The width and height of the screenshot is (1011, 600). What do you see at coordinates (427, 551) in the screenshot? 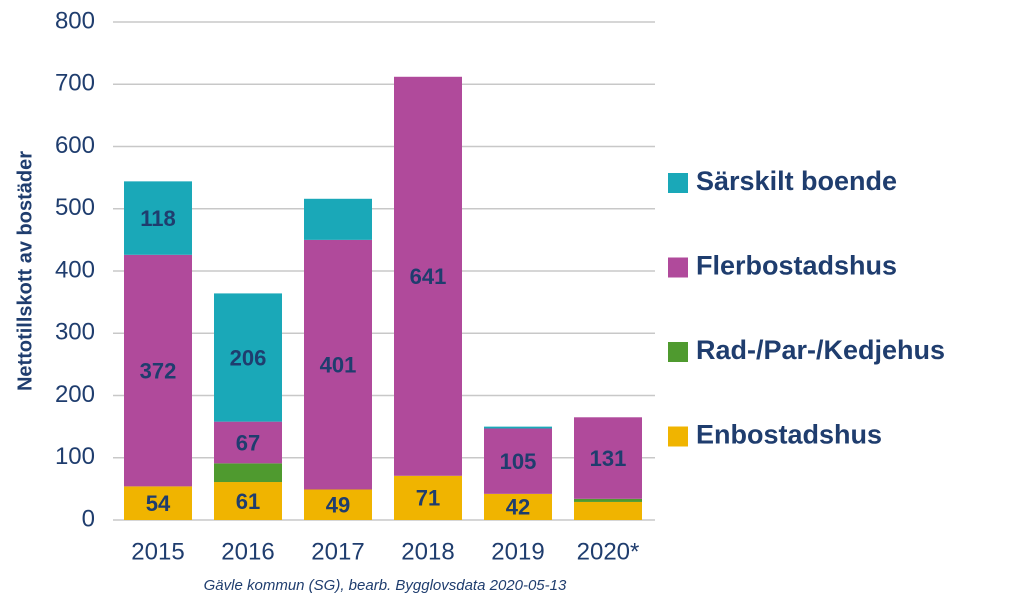
I see `x-tick-label: 2018` at bounding box center [427, 551].